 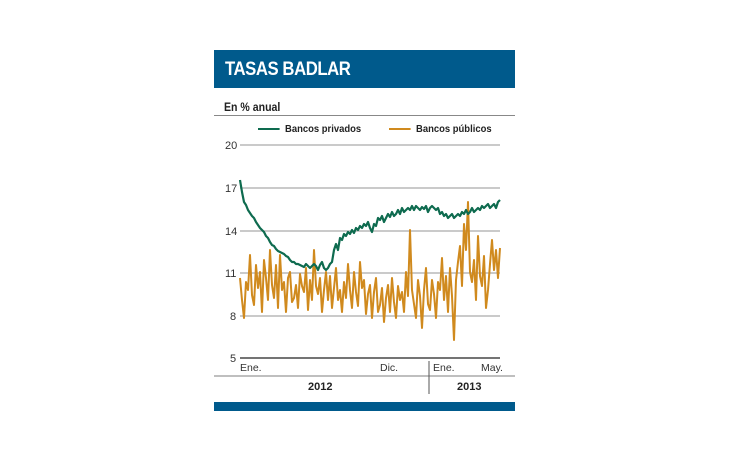 I want to click on y-label-8: 8, so click(x=233, y=317).